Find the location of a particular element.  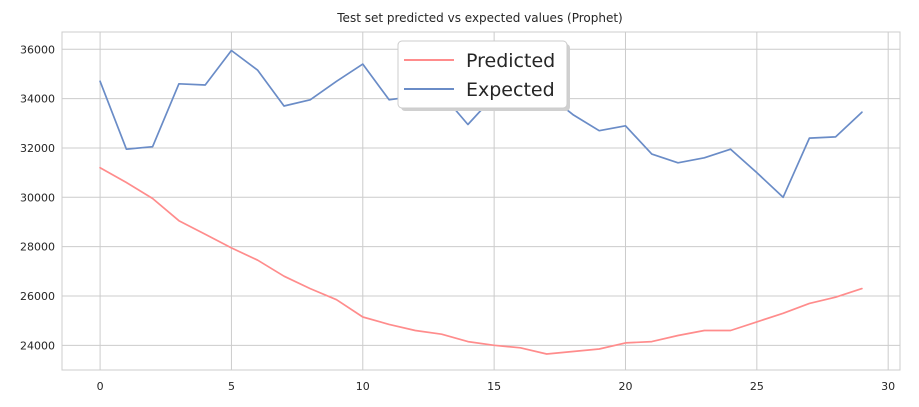

x-tick-label: 15 is located at coordinates (494, 386).